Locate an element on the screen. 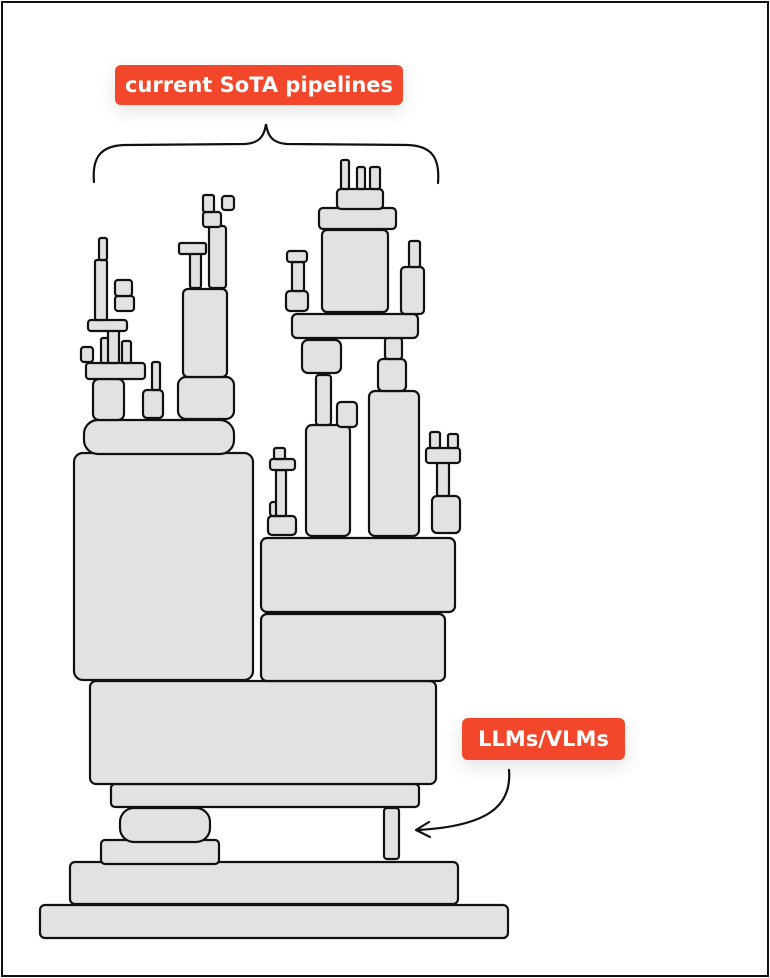  sota-pipelines-label: current SoTA pipelines is located at coordinates (259, 85).